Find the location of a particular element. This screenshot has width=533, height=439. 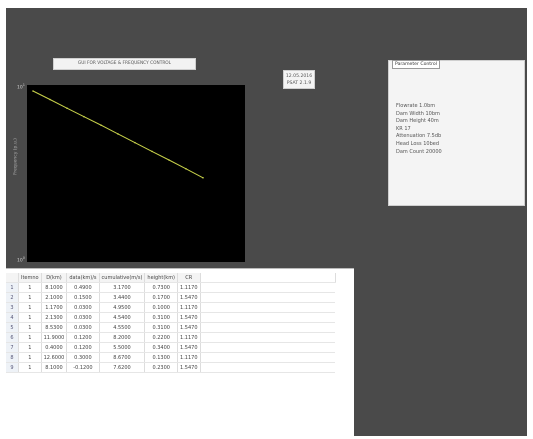

table-cell: 0.4000 is located at coordinates (54, 347).